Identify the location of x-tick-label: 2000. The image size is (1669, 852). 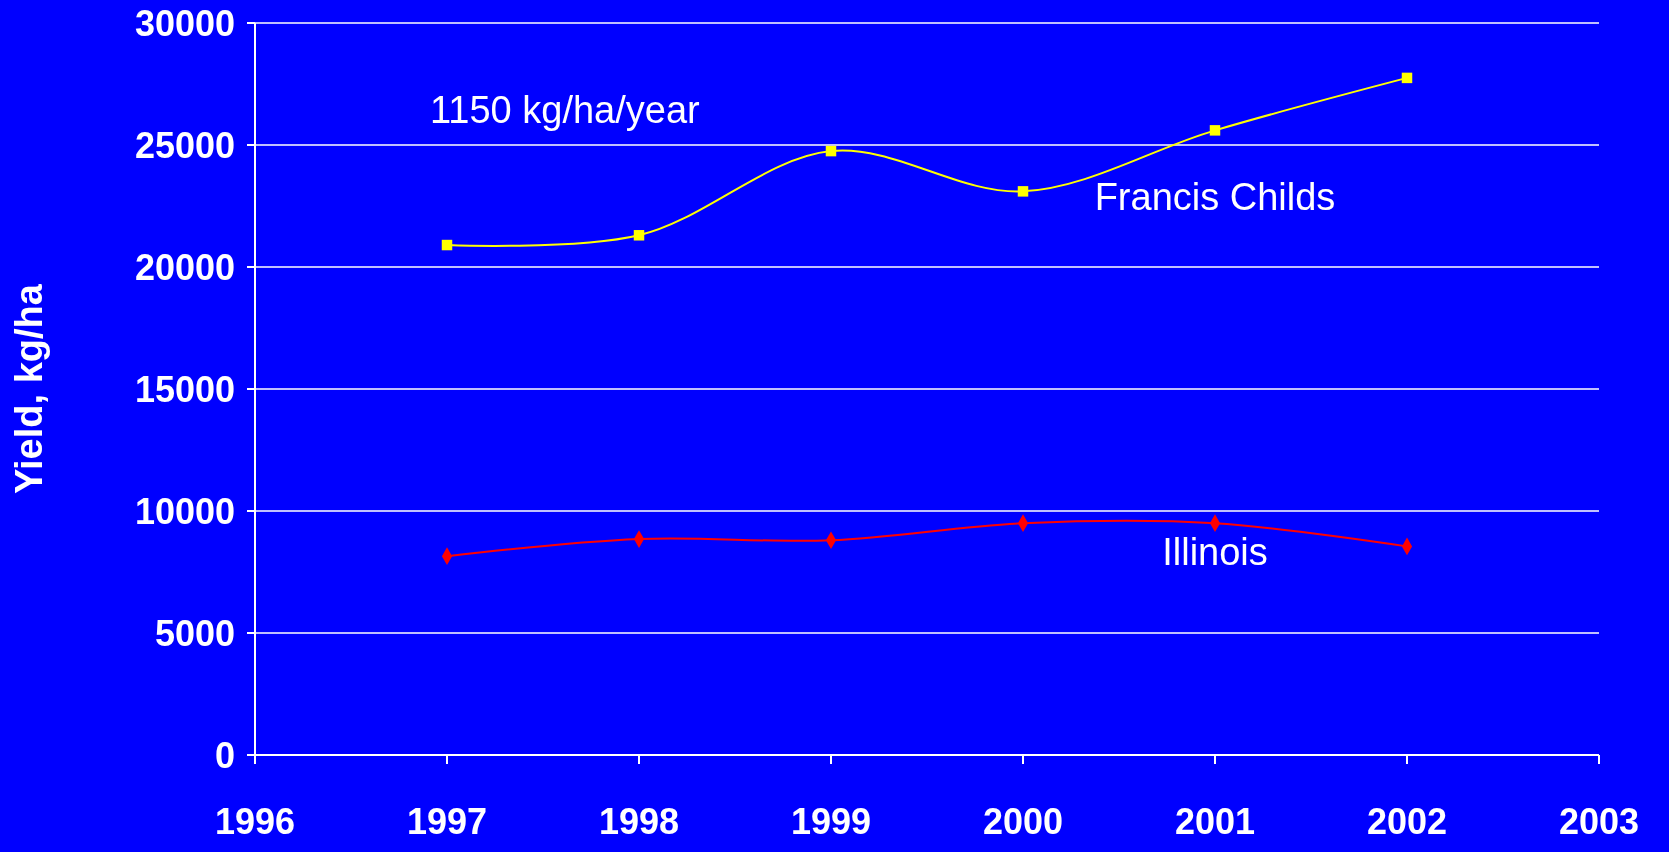
(1023, 821).